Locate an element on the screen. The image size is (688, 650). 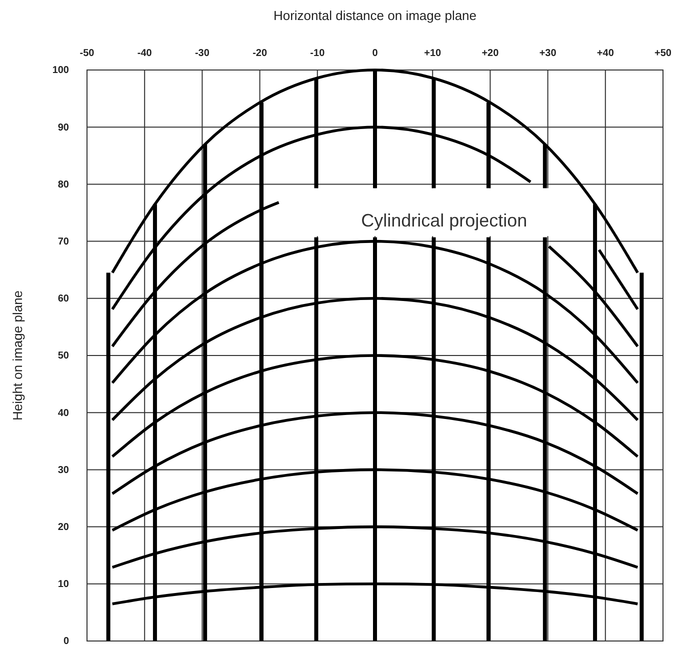
x-tick-label: -20 is located at coordinates (260, 53).